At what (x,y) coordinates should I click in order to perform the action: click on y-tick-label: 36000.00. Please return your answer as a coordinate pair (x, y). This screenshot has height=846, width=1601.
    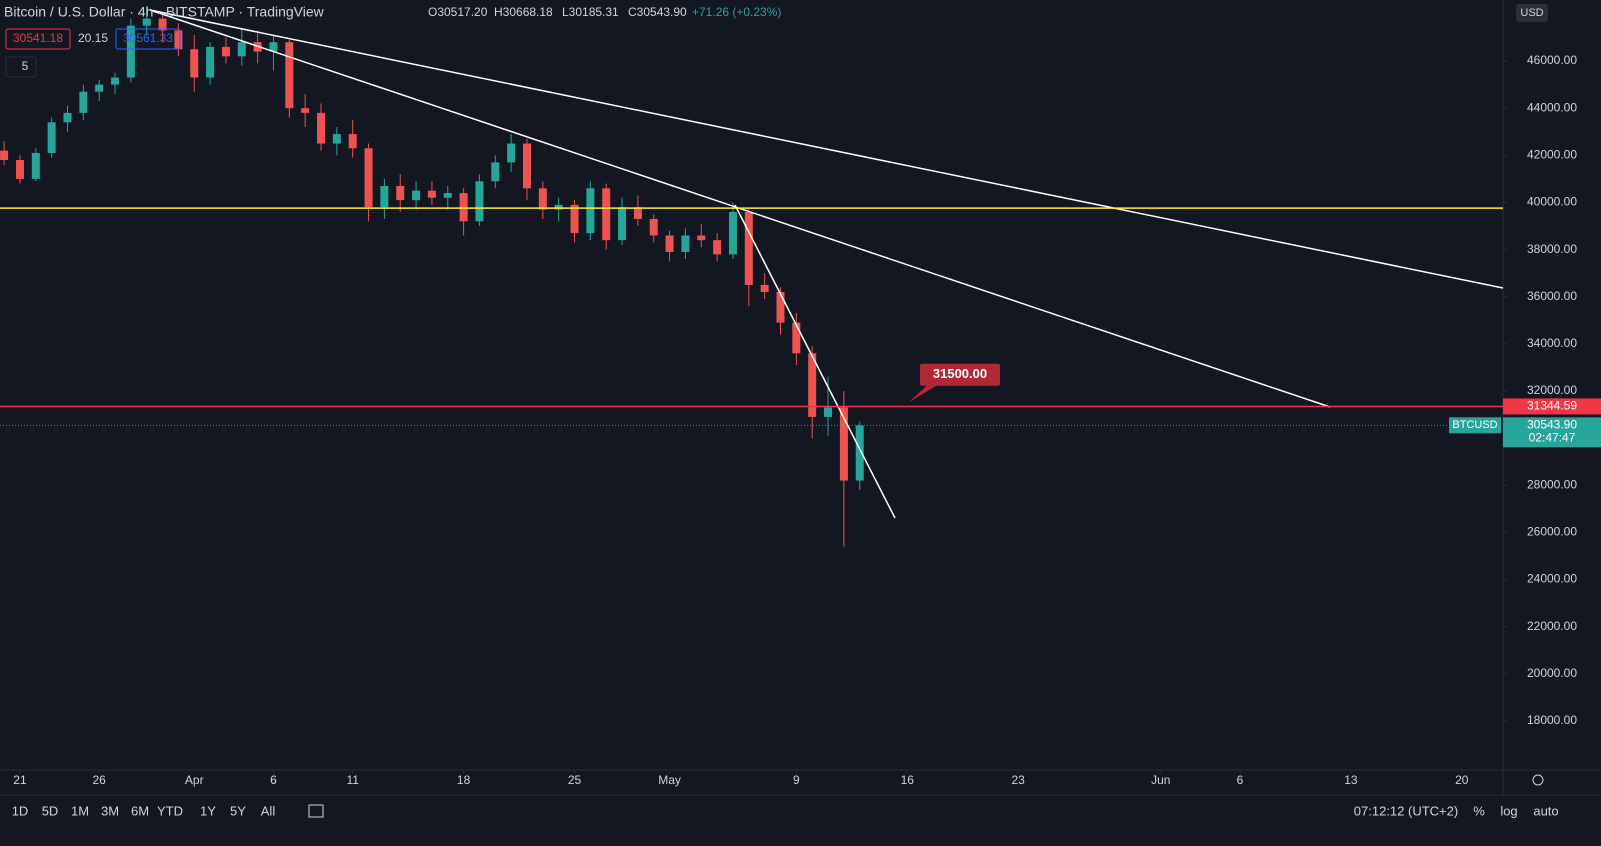
    Looking at the image, I should click on (1552, 296).